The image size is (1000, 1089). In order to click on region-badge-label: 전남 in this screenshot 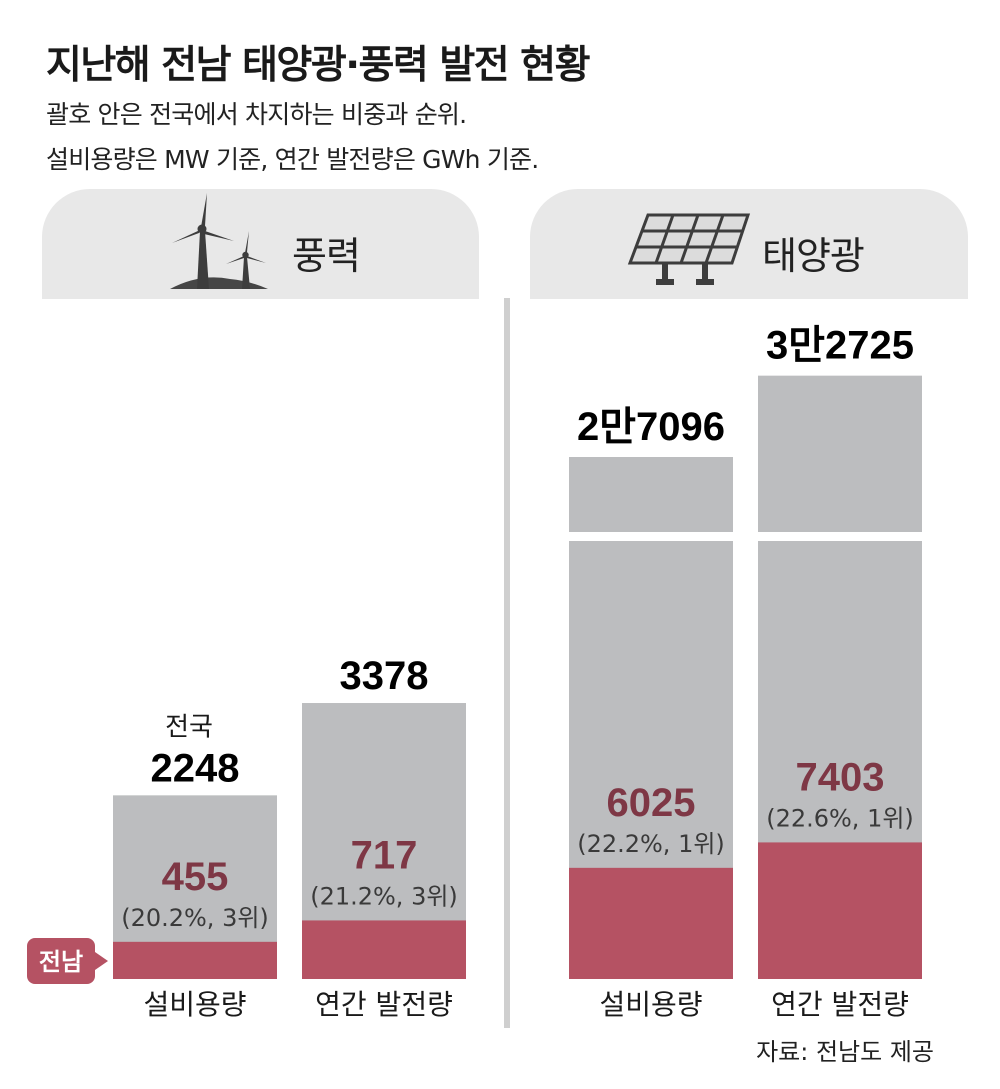, I will do `click(61, 962)`.